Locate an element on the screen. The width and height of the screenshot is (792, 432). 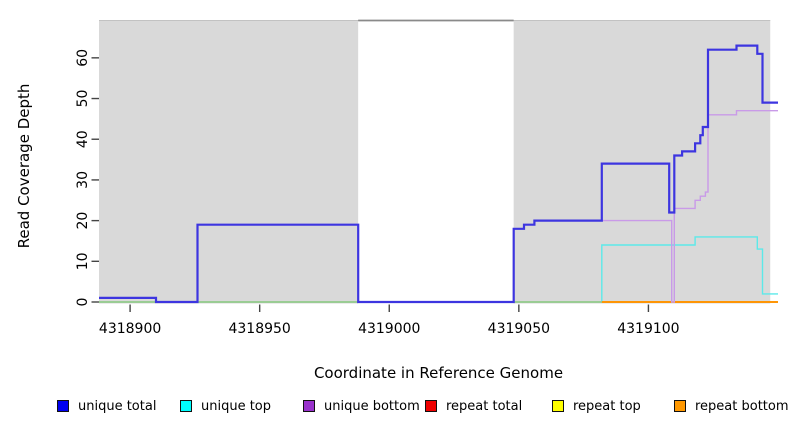
legend-swatch-repeat-top is located at coordinates (558, 406).